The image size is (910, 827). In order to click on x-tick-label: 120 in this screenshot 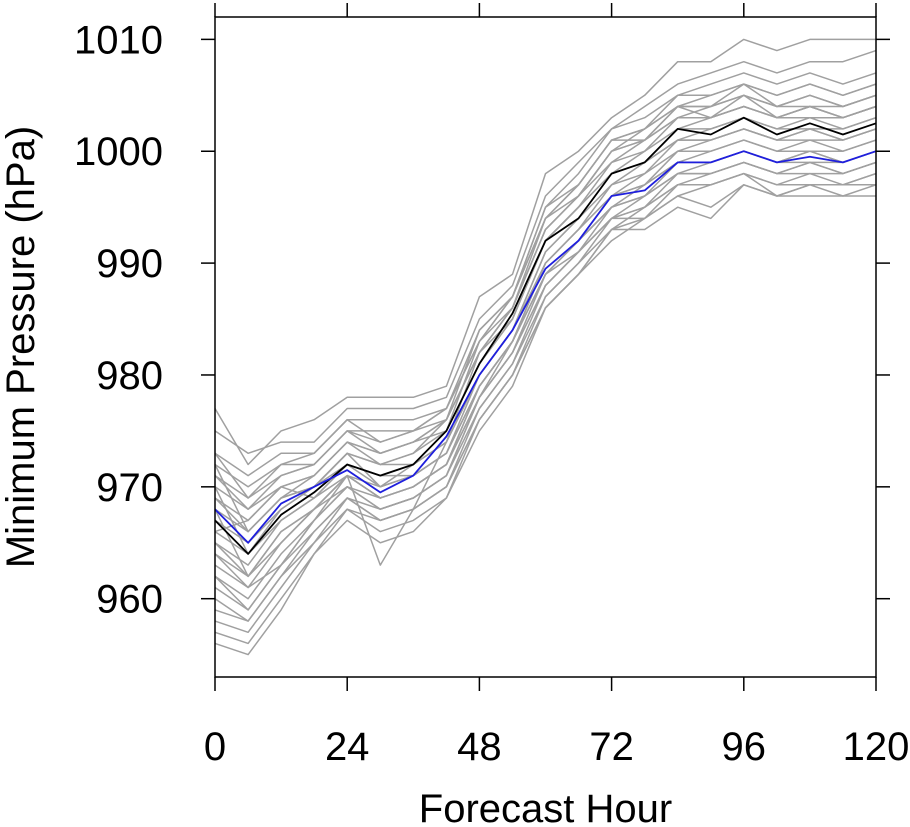, I will do `click(876, 747)`.